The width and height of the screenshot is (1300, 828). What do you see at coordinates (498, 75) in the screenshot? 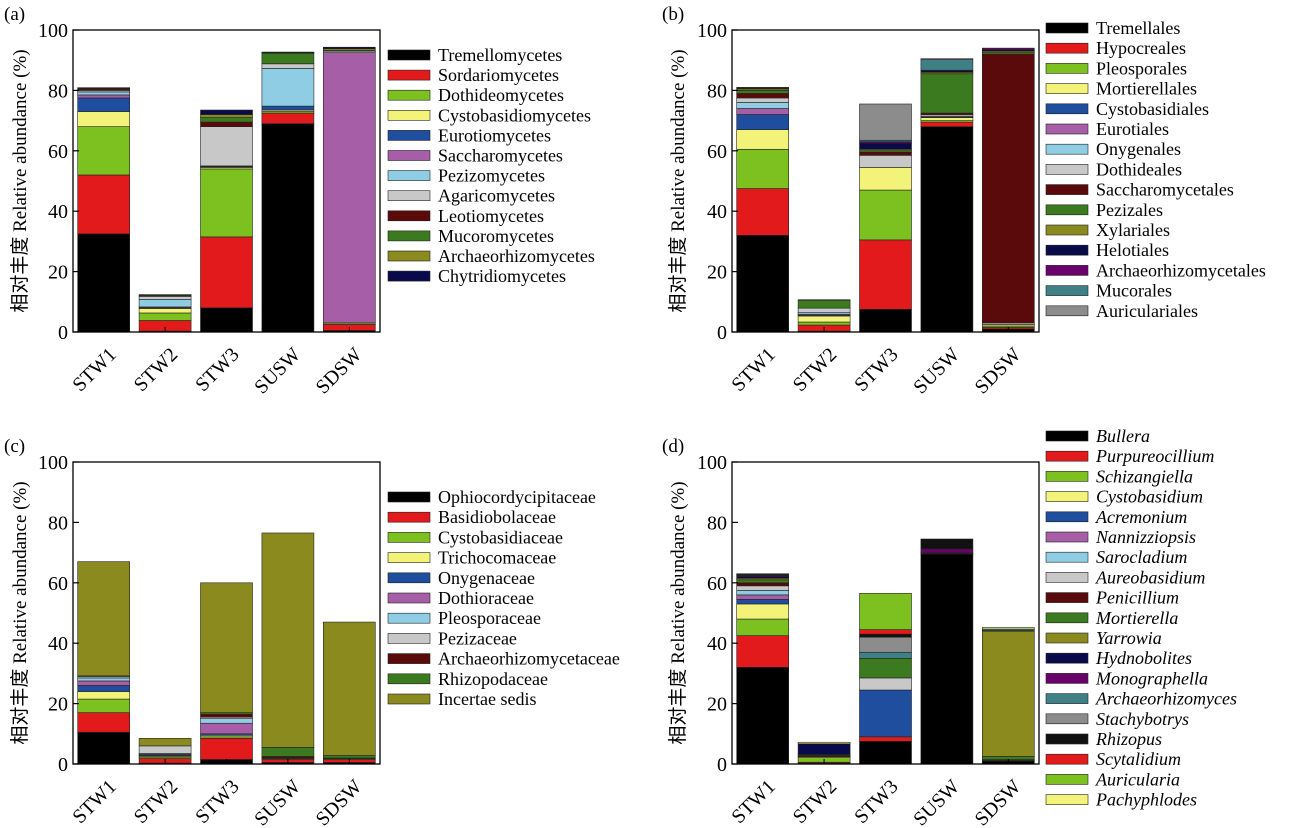
I see `legend-label: Sordariomycetes` at bounding box center [498, 75].